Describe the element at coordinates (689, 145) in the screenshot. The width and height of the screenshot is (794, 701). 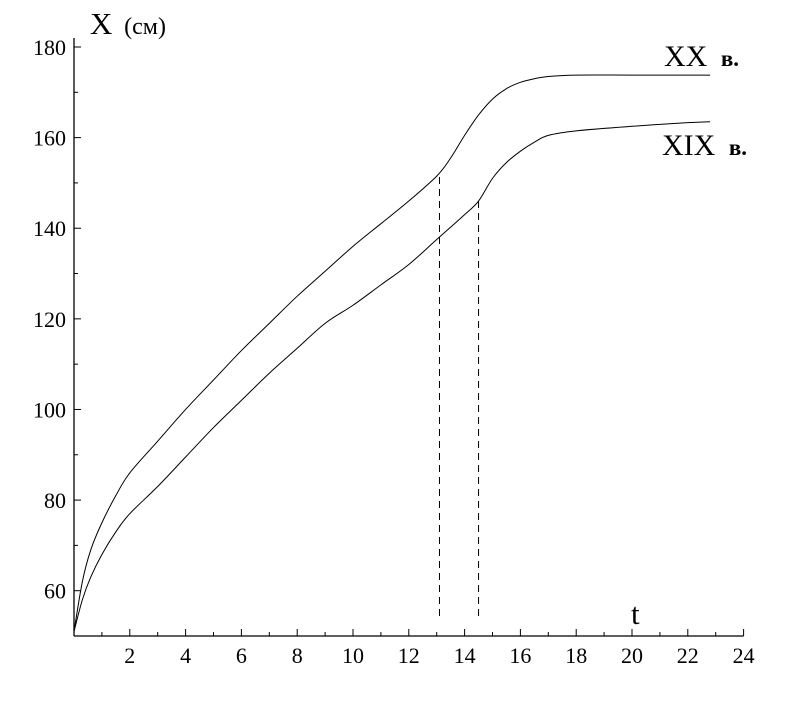
I see `series-name-xix: XIX` at that location.